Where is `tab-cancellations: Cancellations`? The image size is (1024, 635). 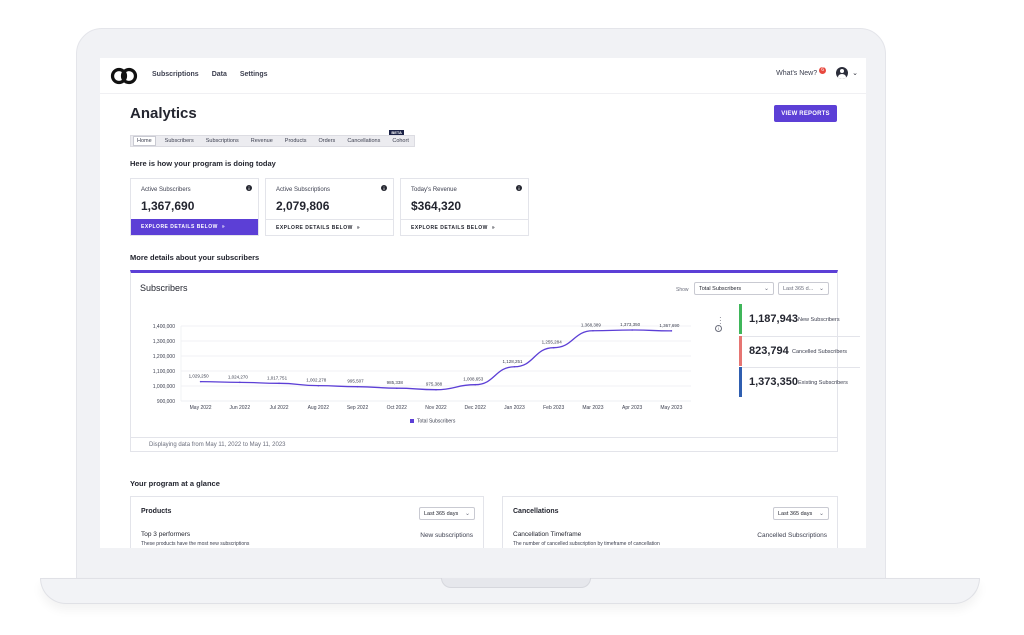
tab-cancellations: Cancellations is located at coordinates (364, 141).